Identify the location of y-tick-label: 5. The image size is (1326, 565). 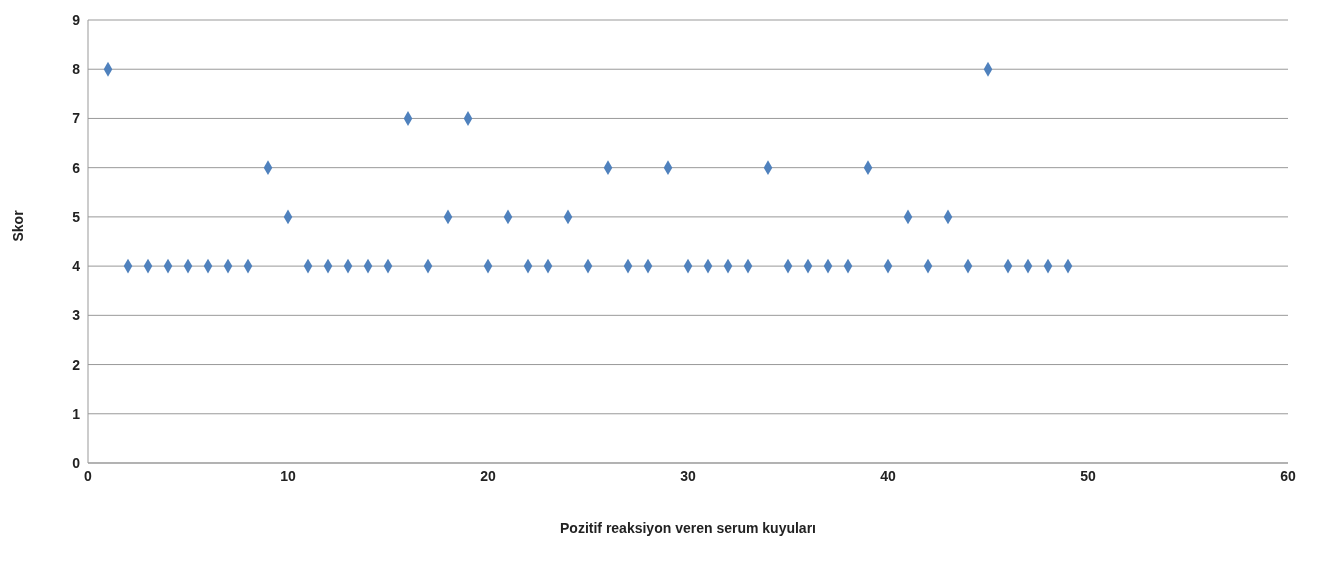
(76, 216).